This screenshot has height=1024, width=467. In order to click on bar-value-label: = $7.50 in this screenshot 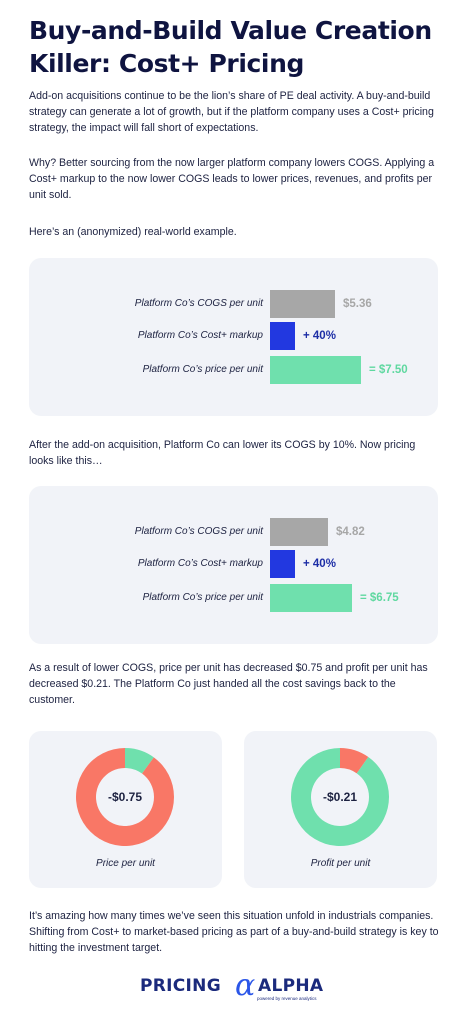, I will do `click(388, 370)`.